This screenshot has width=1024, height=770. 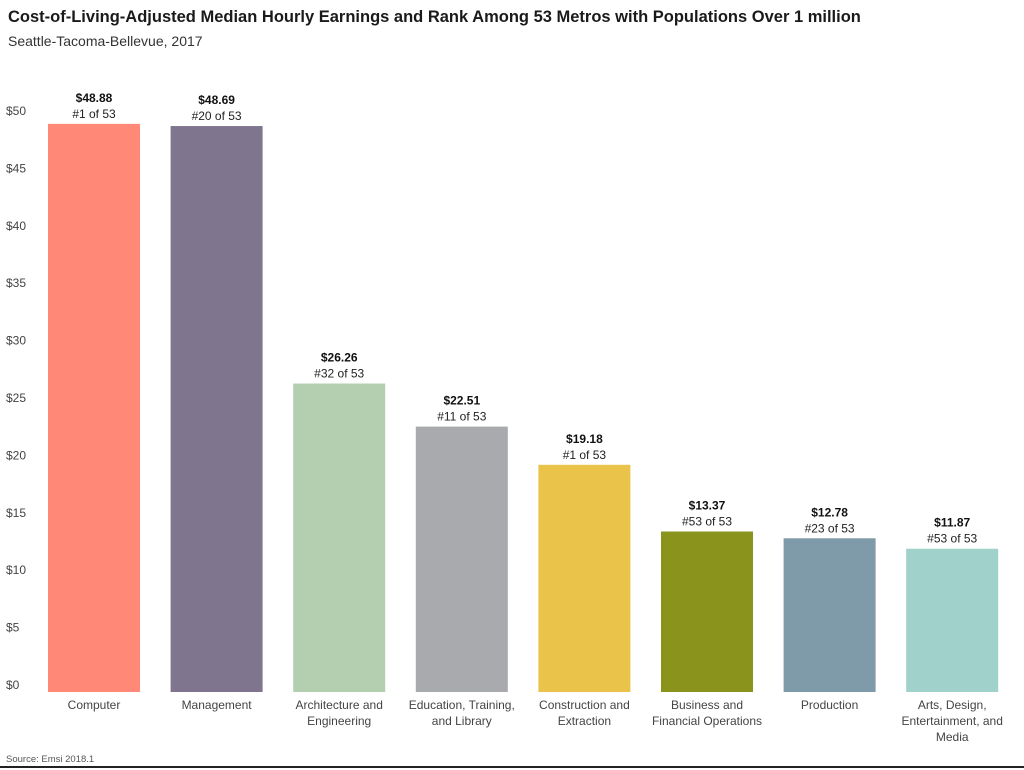 I want to click on y-tick-label: $20, so click(x=16, y=455).